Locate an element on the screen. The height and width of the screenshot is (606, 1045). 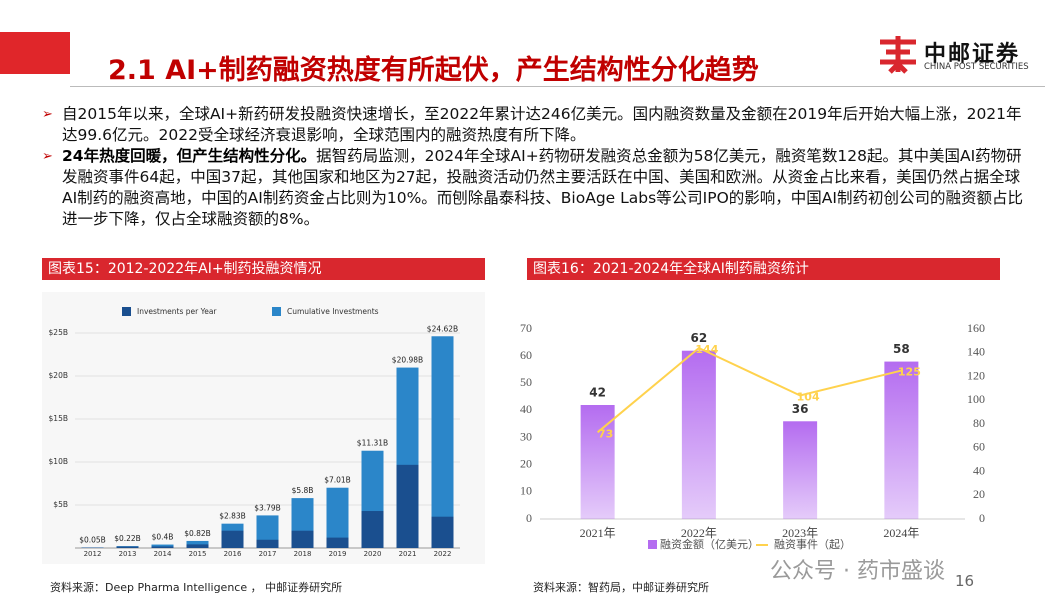
y-tick-label: $25B is located at coordinates (58, 332).